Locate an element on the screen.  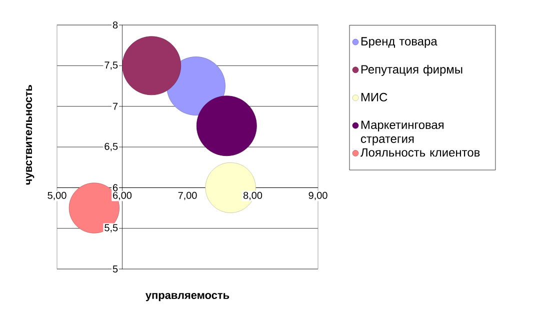
legend-label: МИС is located at coordinates (374, 97).